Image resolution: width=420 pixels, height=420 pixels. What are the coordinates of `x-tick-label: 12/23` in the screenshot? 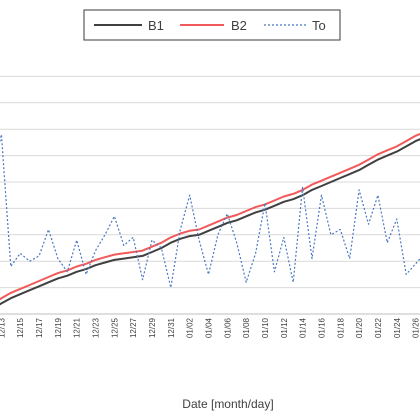 It's located at (96, 327).